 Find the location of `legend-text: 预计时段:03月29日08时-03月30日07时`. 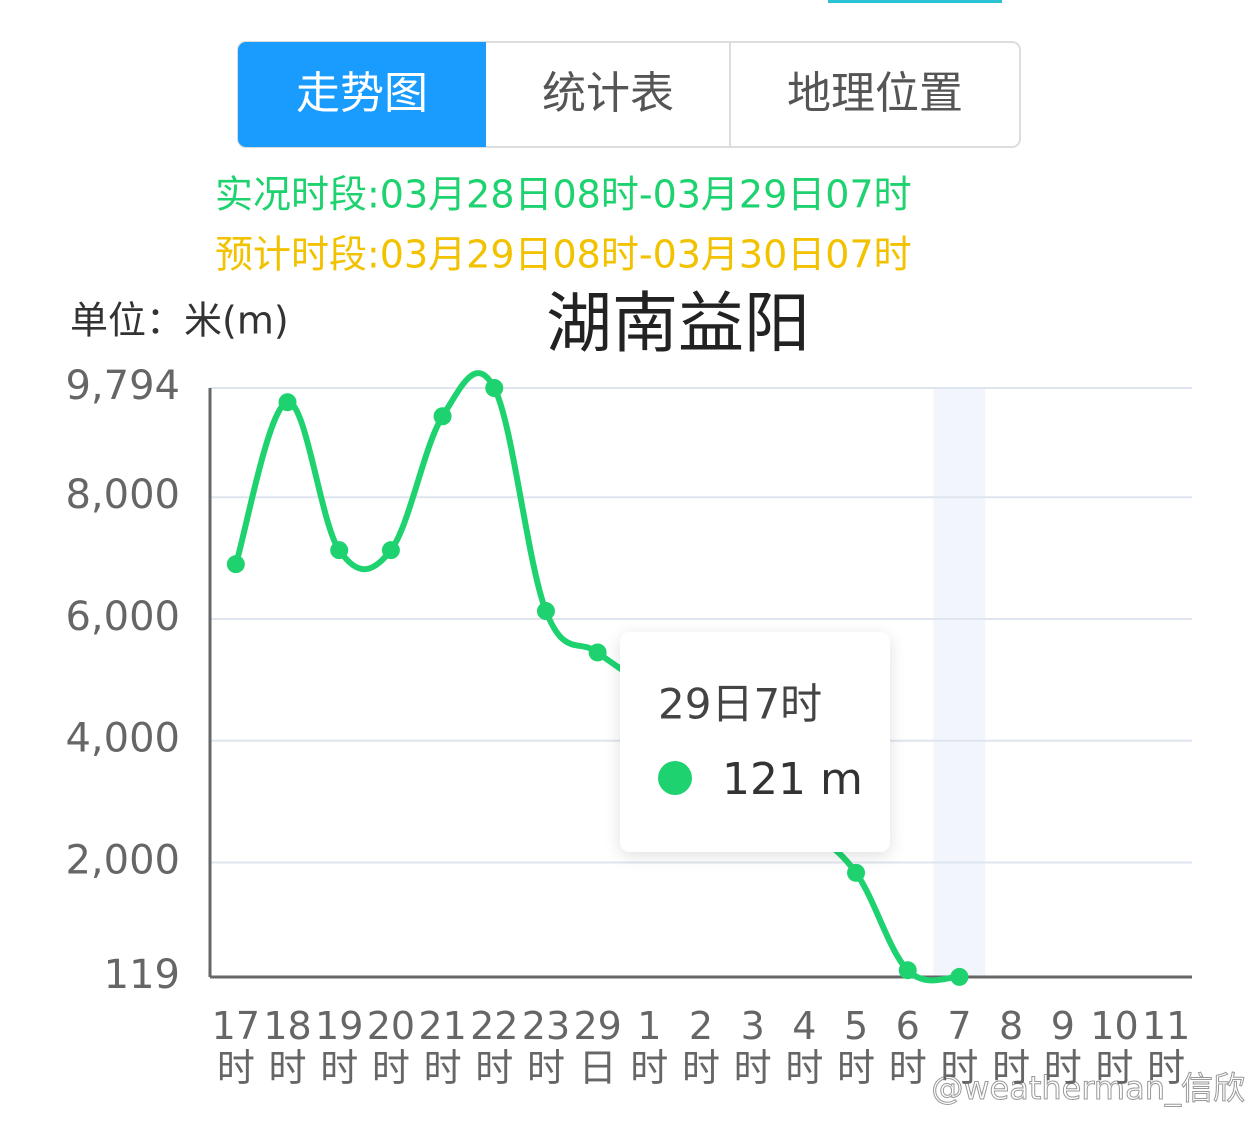

legend-text: 预计时段:03月29日08时-03月30日07时 is located at coordinates (563, 255).